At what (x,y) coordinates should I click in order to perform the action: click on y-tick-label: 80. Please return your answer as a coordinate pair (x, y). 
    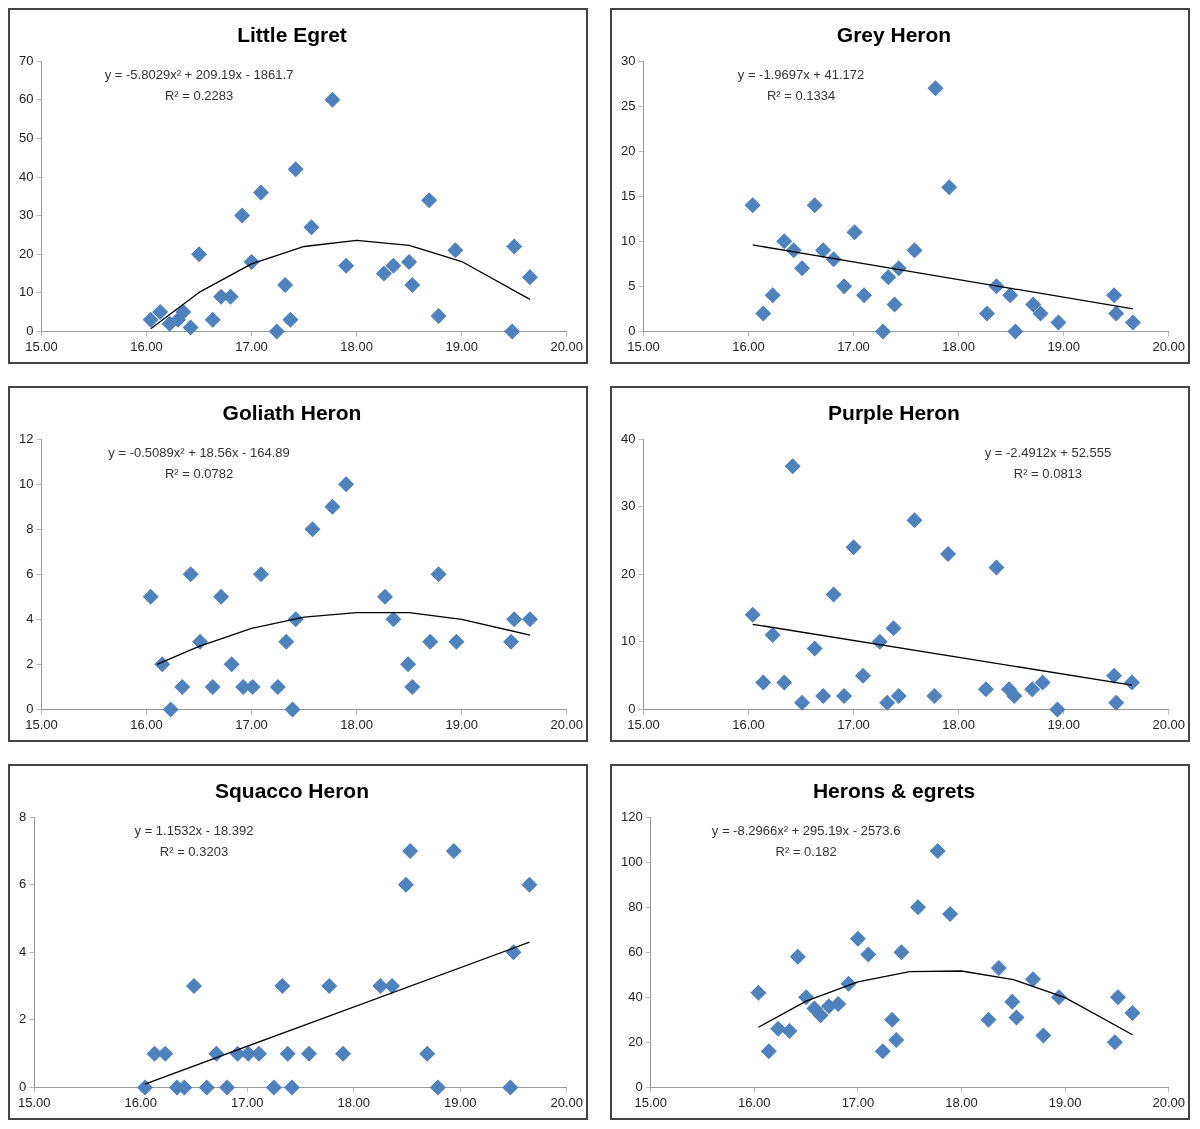
    Looking at the image, I should click on (635, 906).